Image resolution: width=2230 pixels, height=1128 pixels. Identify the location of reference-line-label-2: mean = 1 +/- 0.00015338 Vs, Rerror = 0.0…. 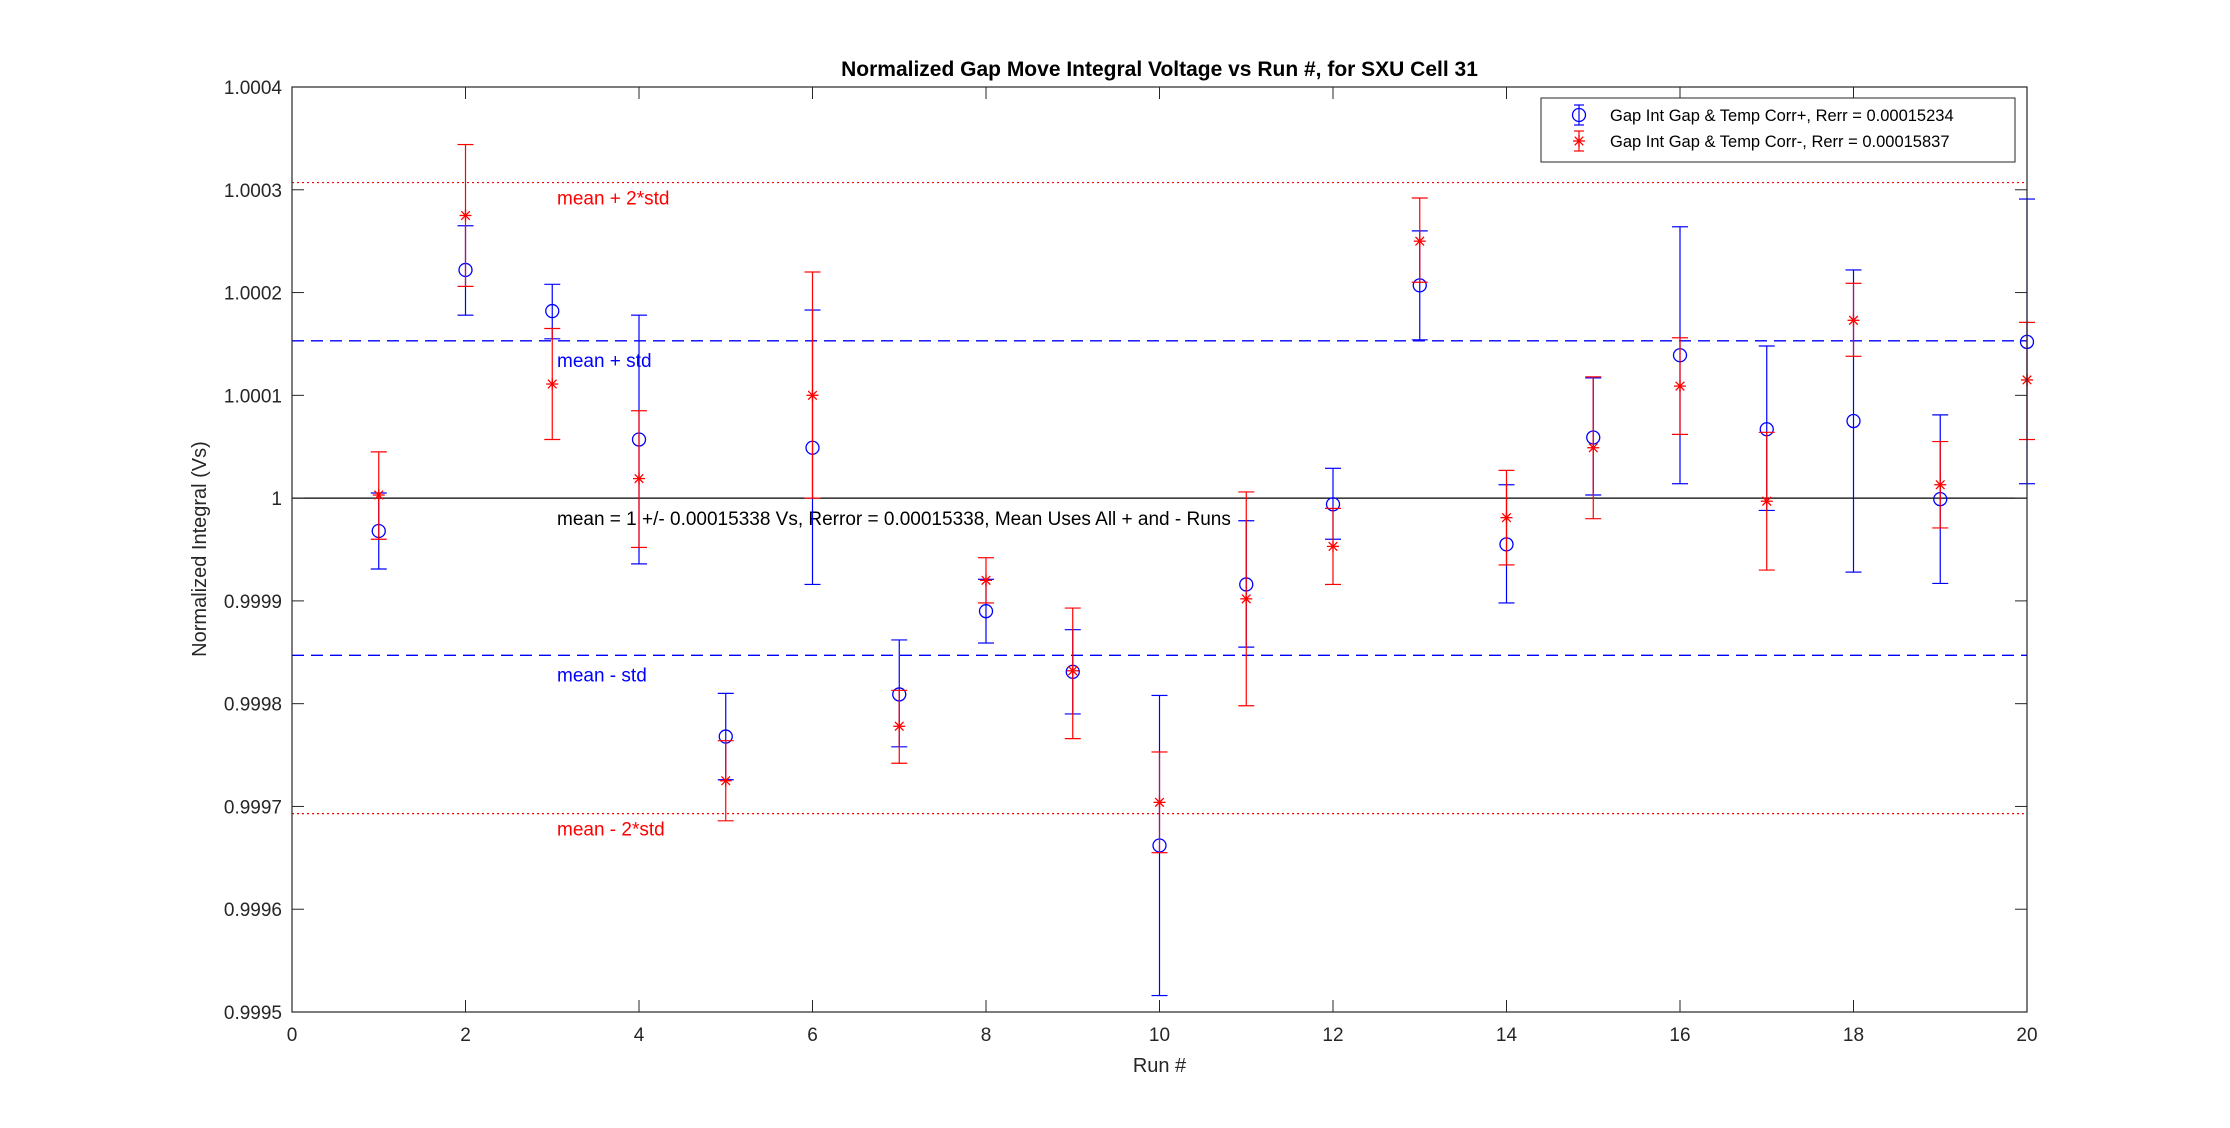
(894, 519).